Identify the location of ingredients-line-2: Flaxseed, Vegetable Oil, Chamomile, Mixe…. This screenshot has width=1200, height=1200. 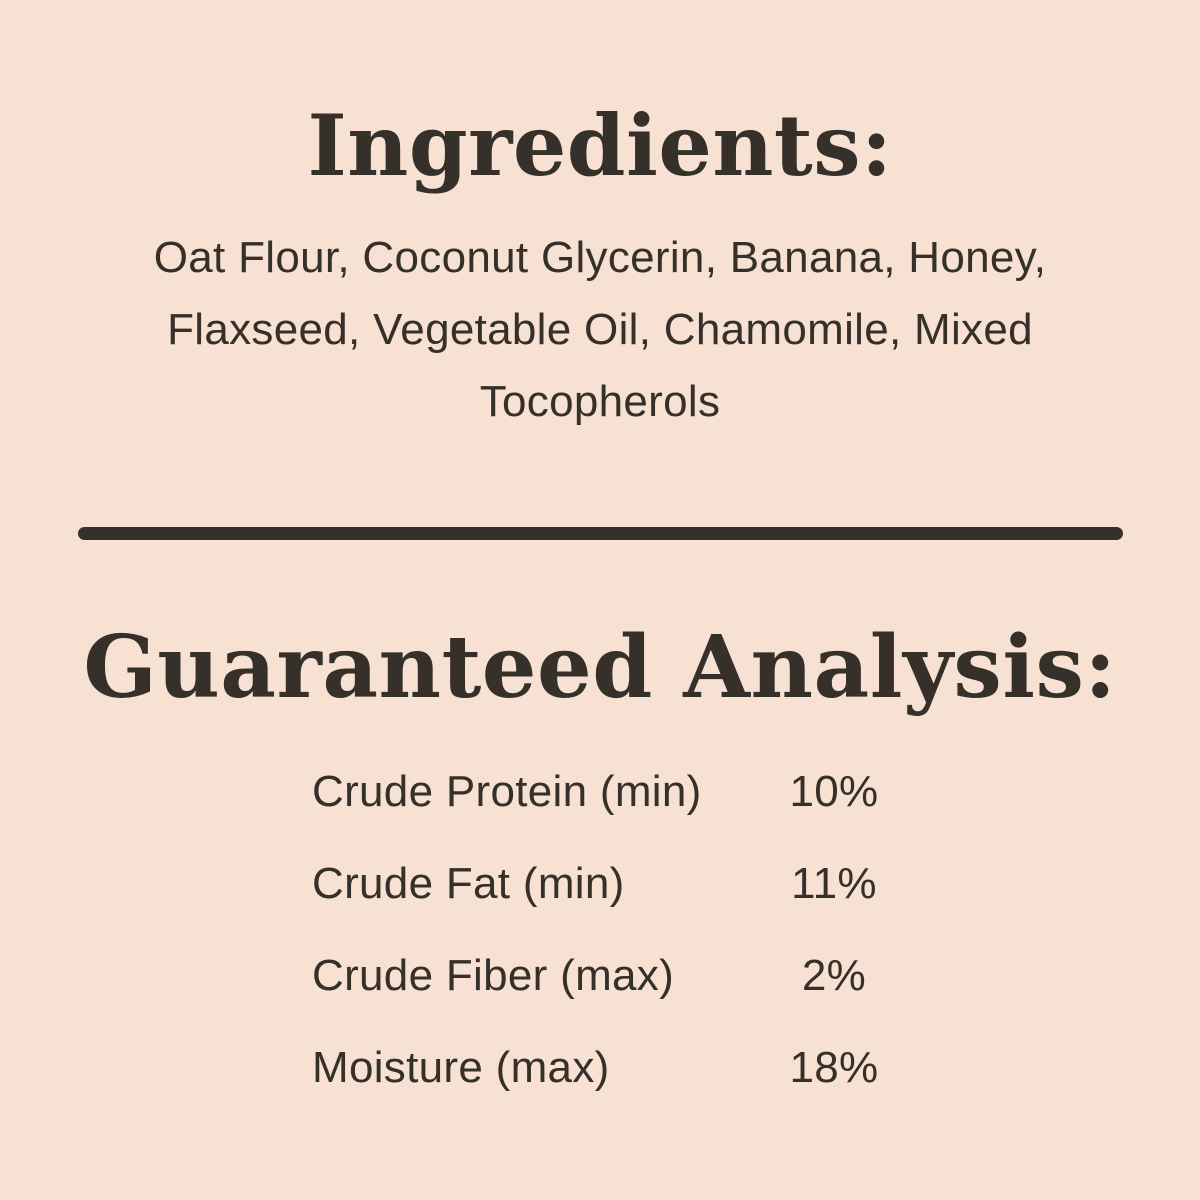
(600, 329).